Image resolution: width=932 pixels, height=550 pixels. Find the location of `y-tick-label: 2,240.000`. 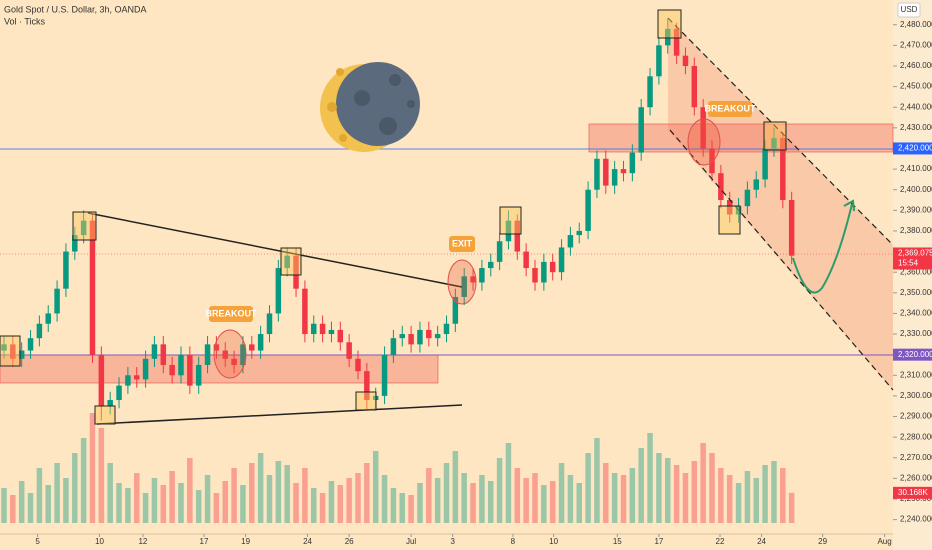

y-tick-label: 2,240.000 is located at coordinates (916, 519).